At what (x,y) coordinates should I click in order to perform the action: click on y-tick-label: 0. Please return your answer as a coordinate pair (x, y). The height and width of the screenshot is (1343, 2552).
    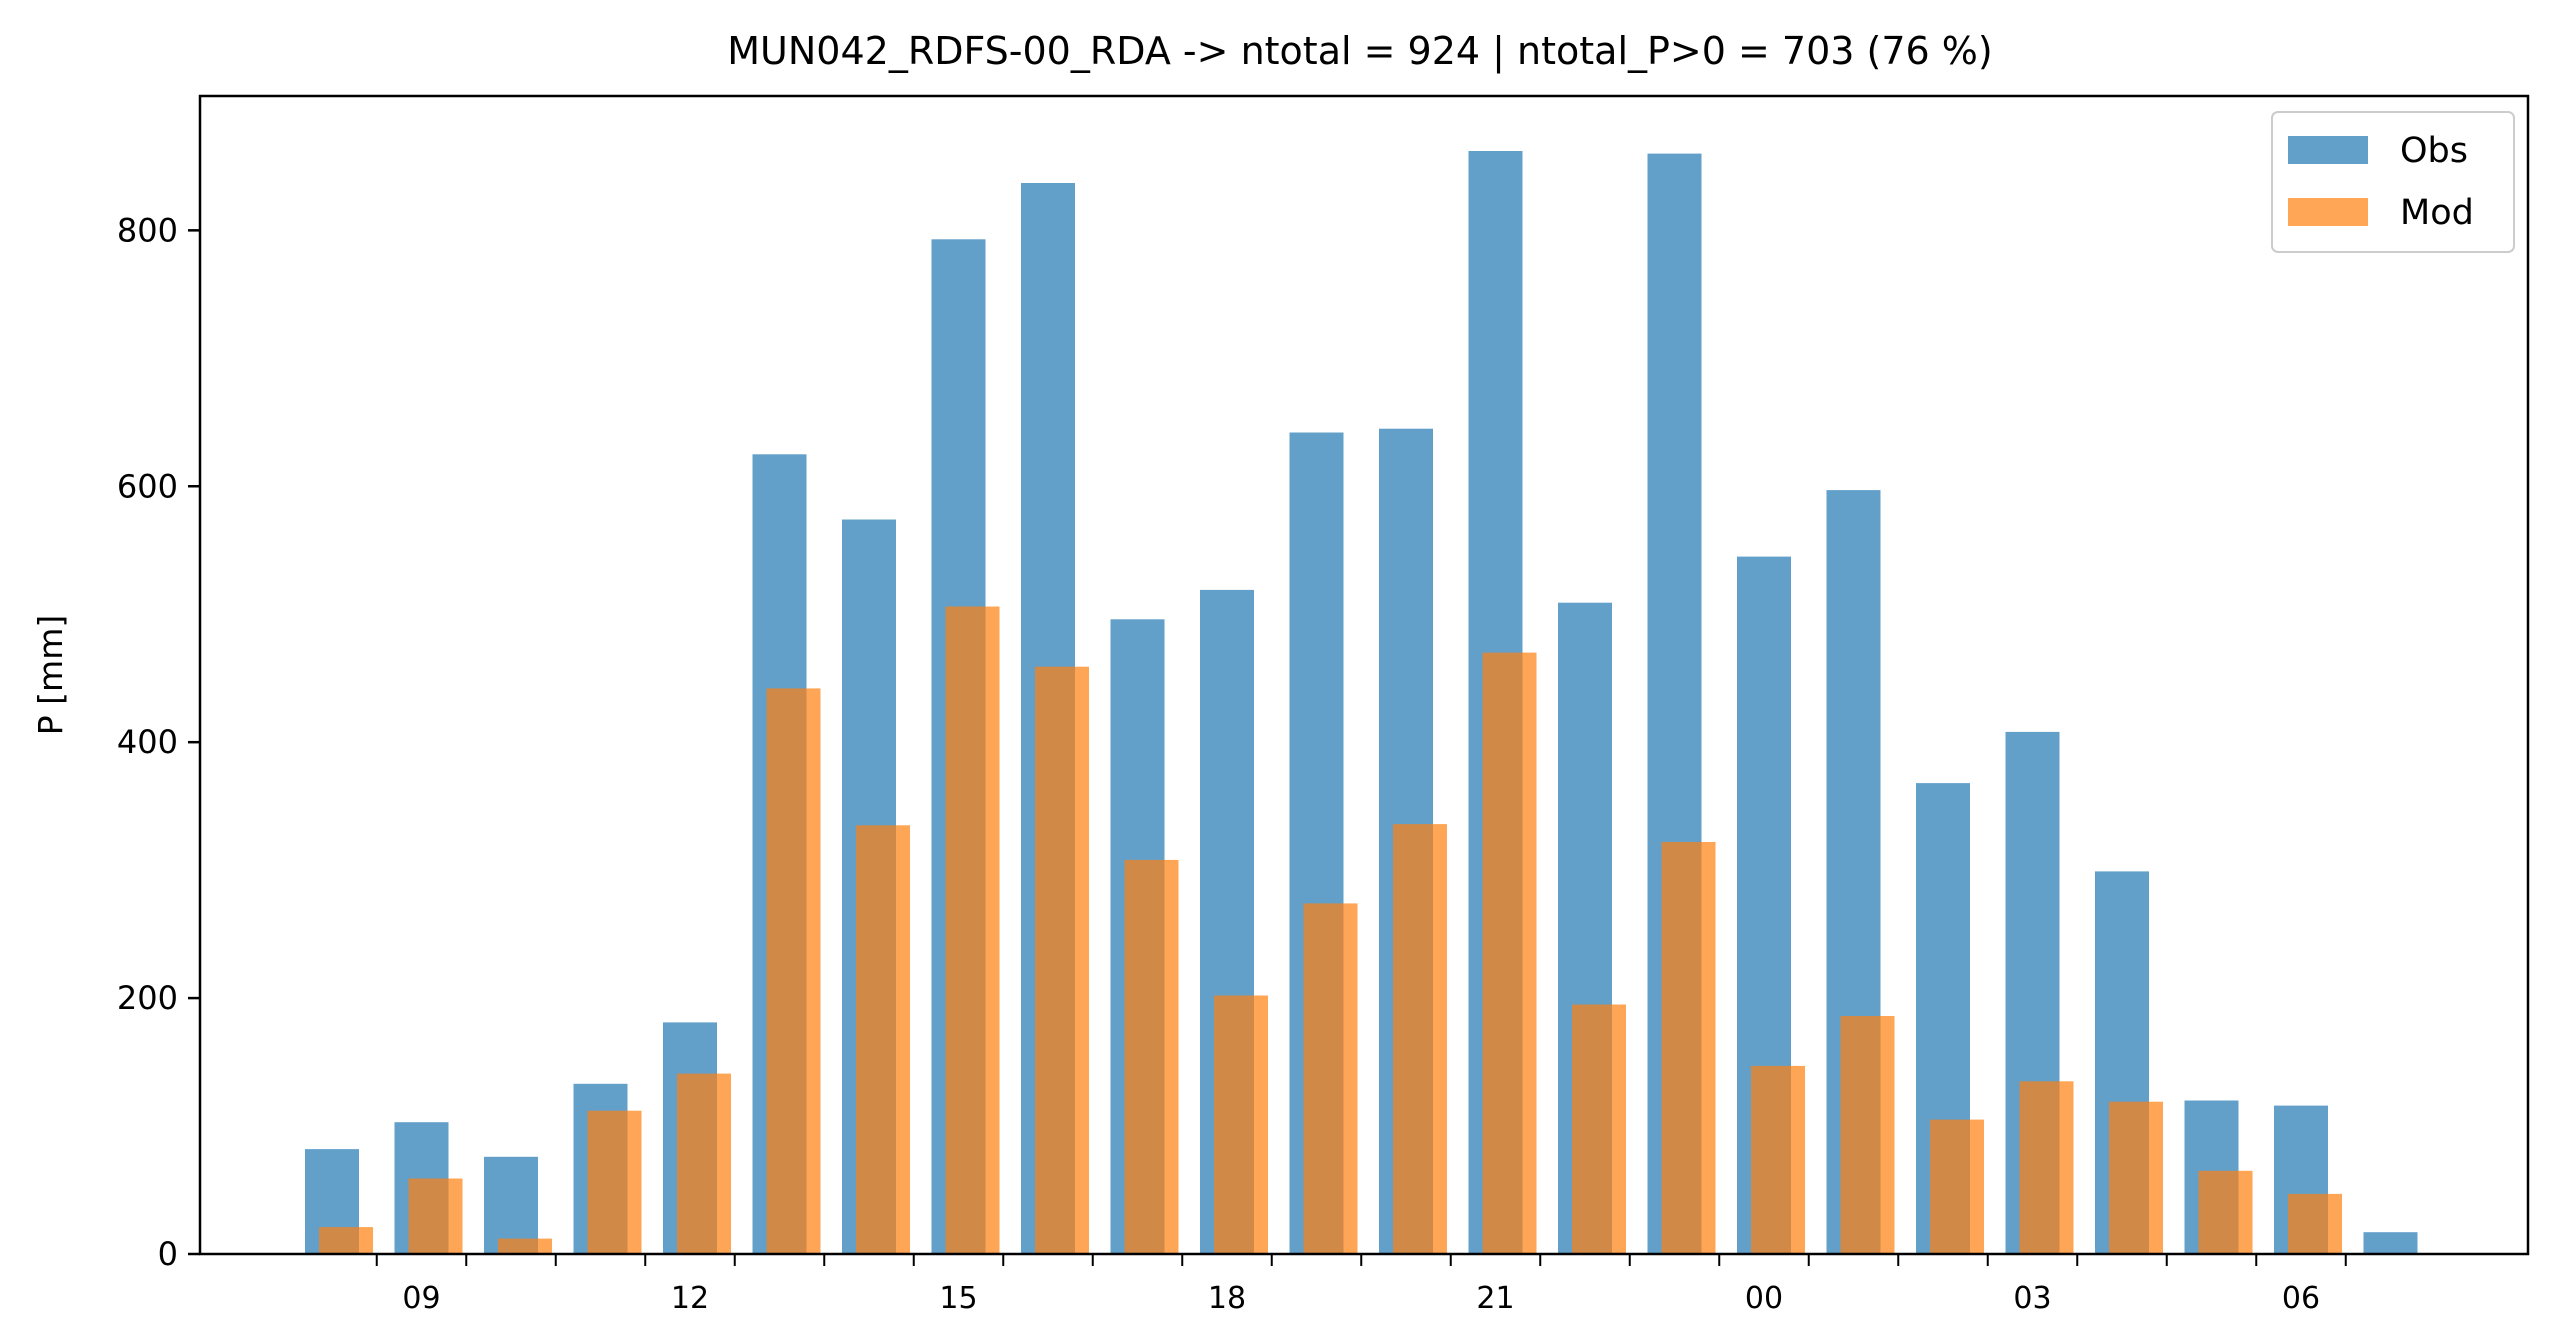
    Looking at the image, I should click on (168, 1254).